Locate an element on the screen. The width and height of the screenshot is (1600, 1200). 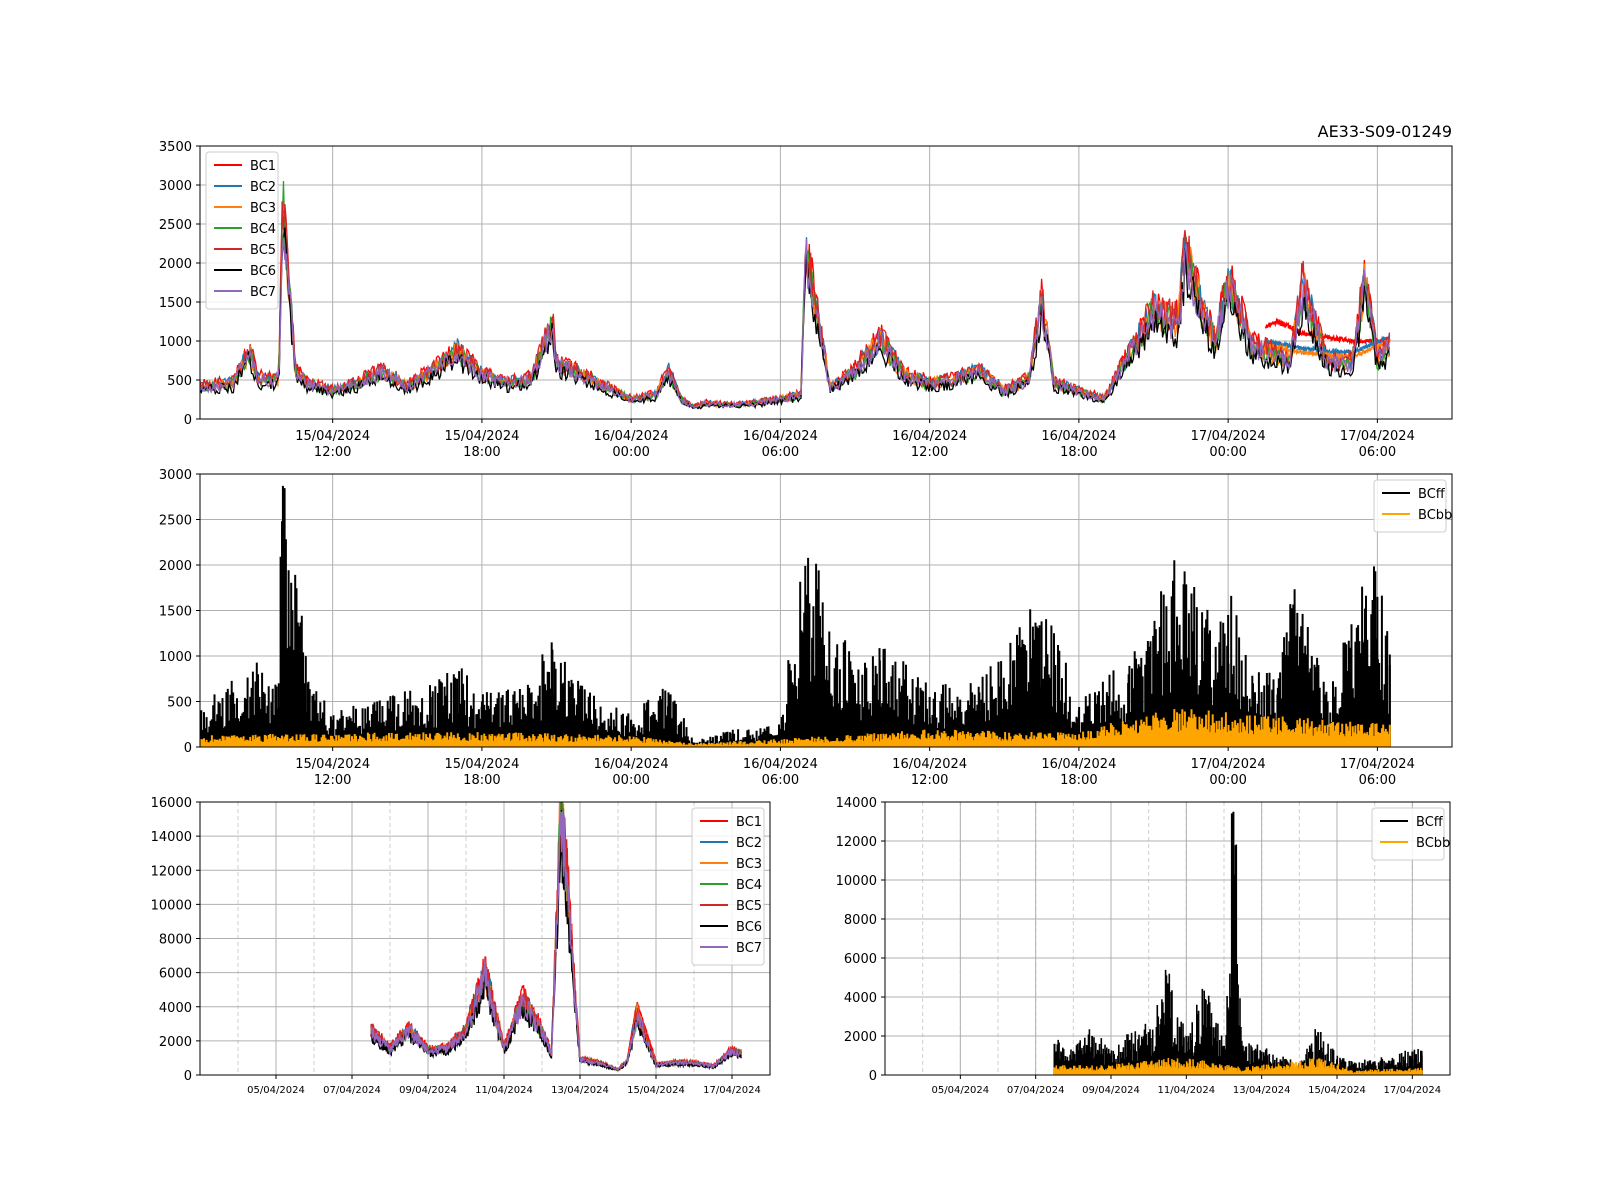
legend-label-bc7: BC7 is located at coordinates (263, 292).